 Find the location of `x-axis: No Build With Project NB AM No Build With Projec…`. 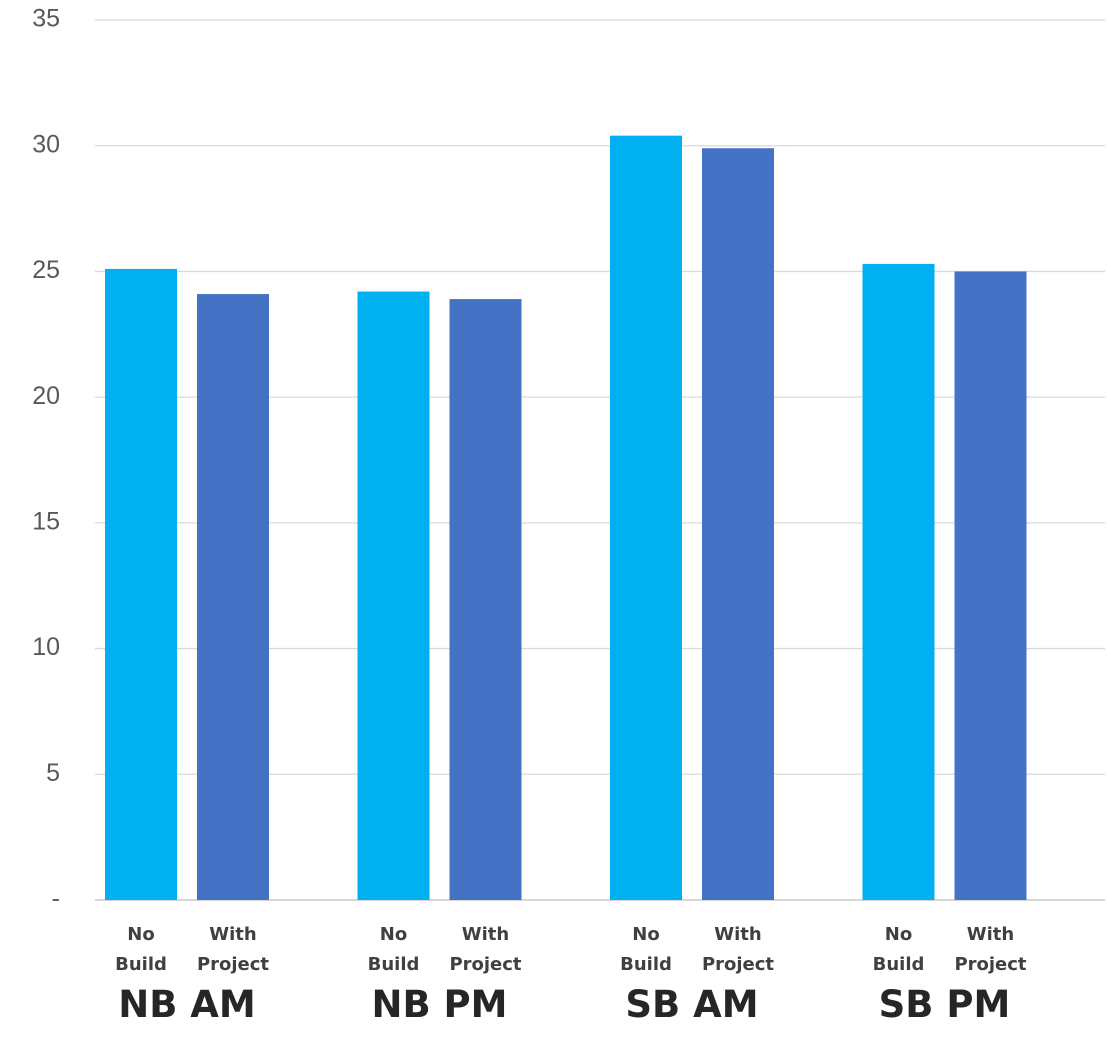

x-axis: No Build With Project NB AM No Build With Projec… is located at coordinates (571, 975).